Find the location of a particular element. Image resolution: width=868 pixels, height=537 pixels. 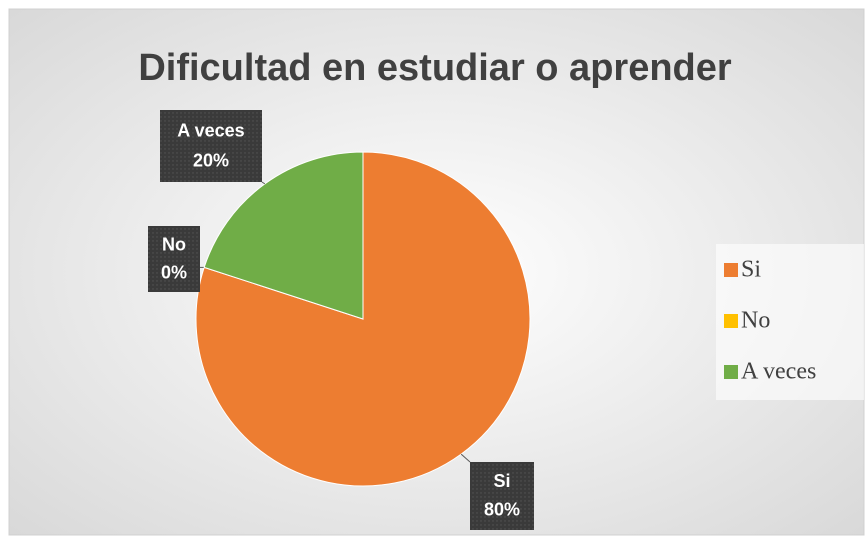

data-label-category: A veces is located at coordinates (210, 130).